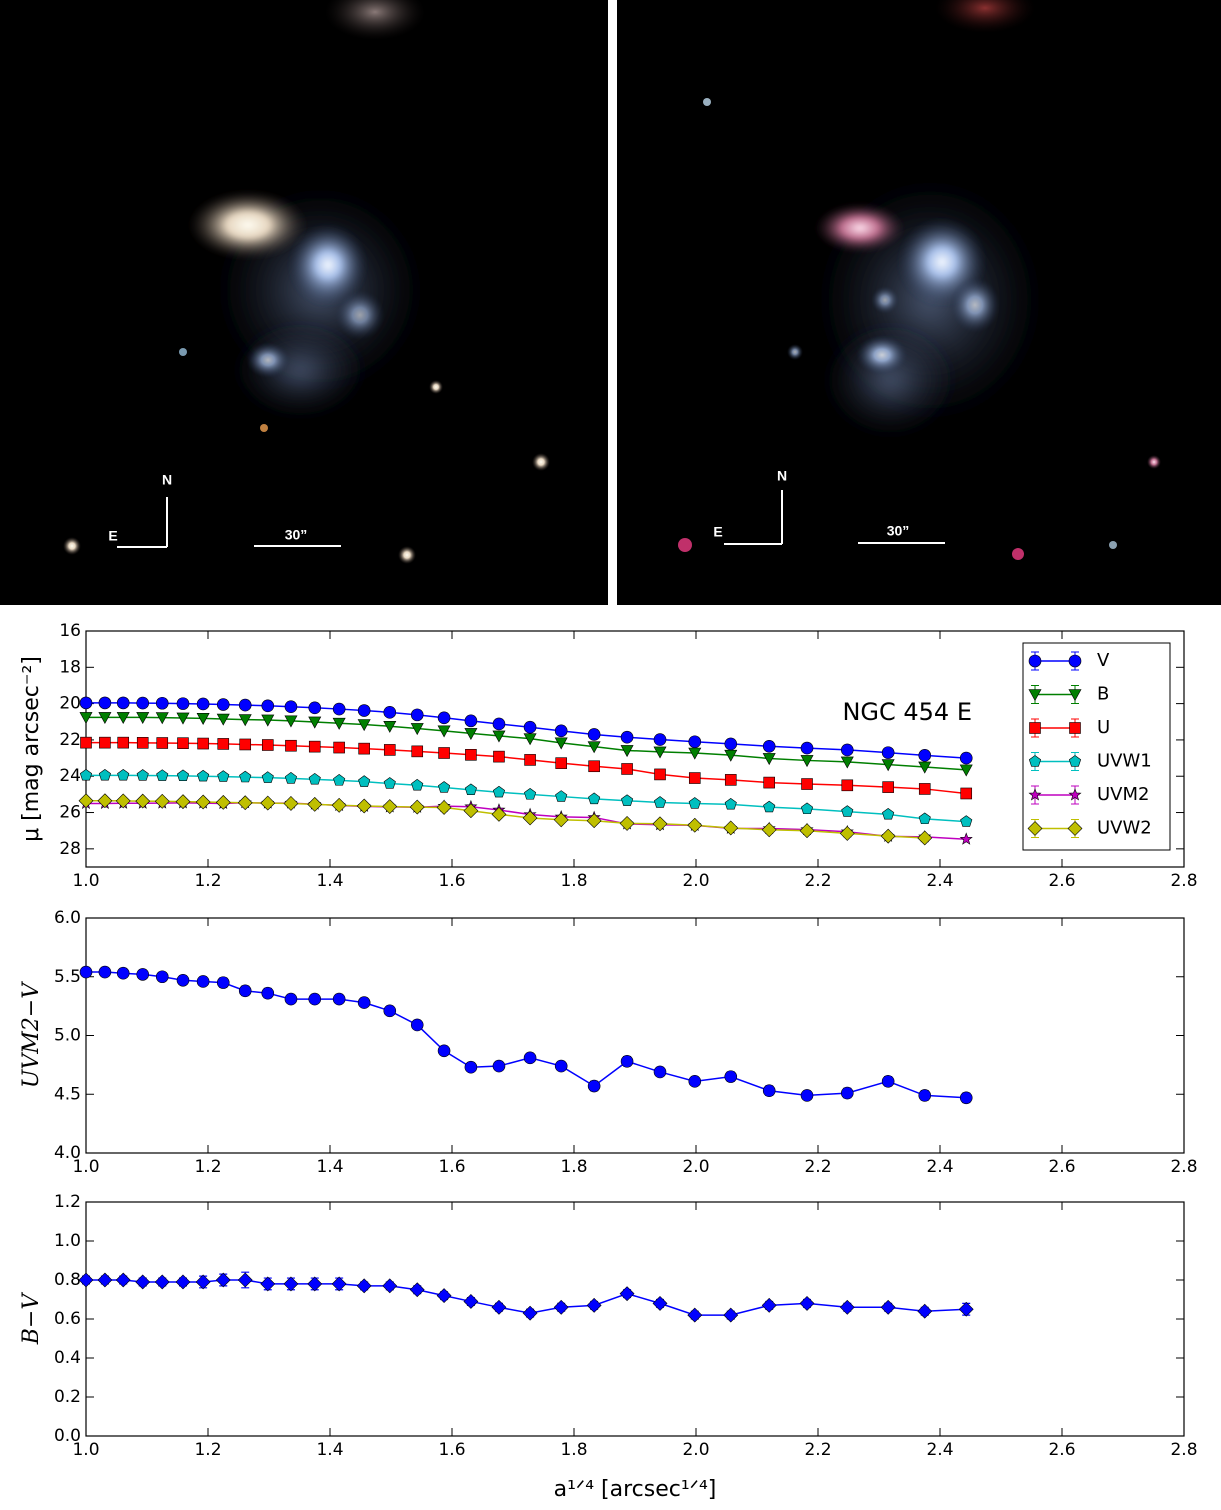 The width and height of the screenshot is (1221, 1510). Describe the element at coordinates (1123, 794) in the screenshot. I see `legend-label: UVM2` at that location.